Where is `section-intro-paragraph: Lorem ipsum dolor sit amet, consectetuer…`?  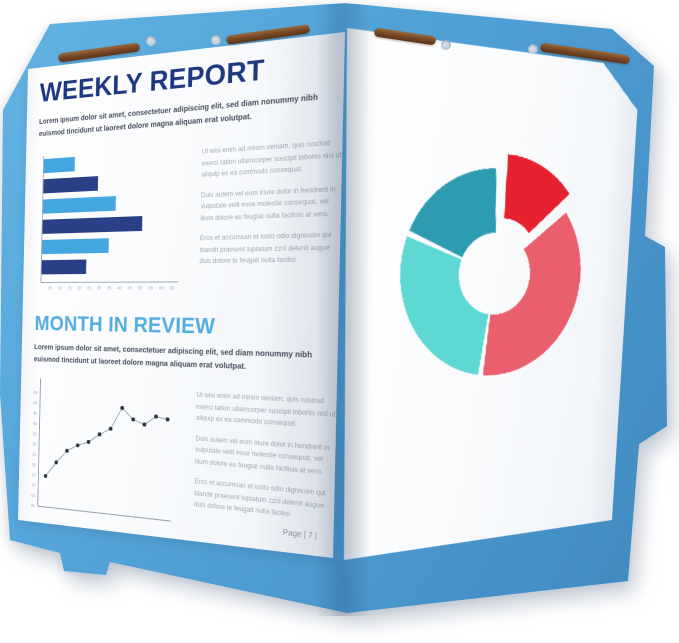
section-intro-paragraph: Lorem ipsum dolor sit amet, consectetuer… is located at coordinates (173, 357).